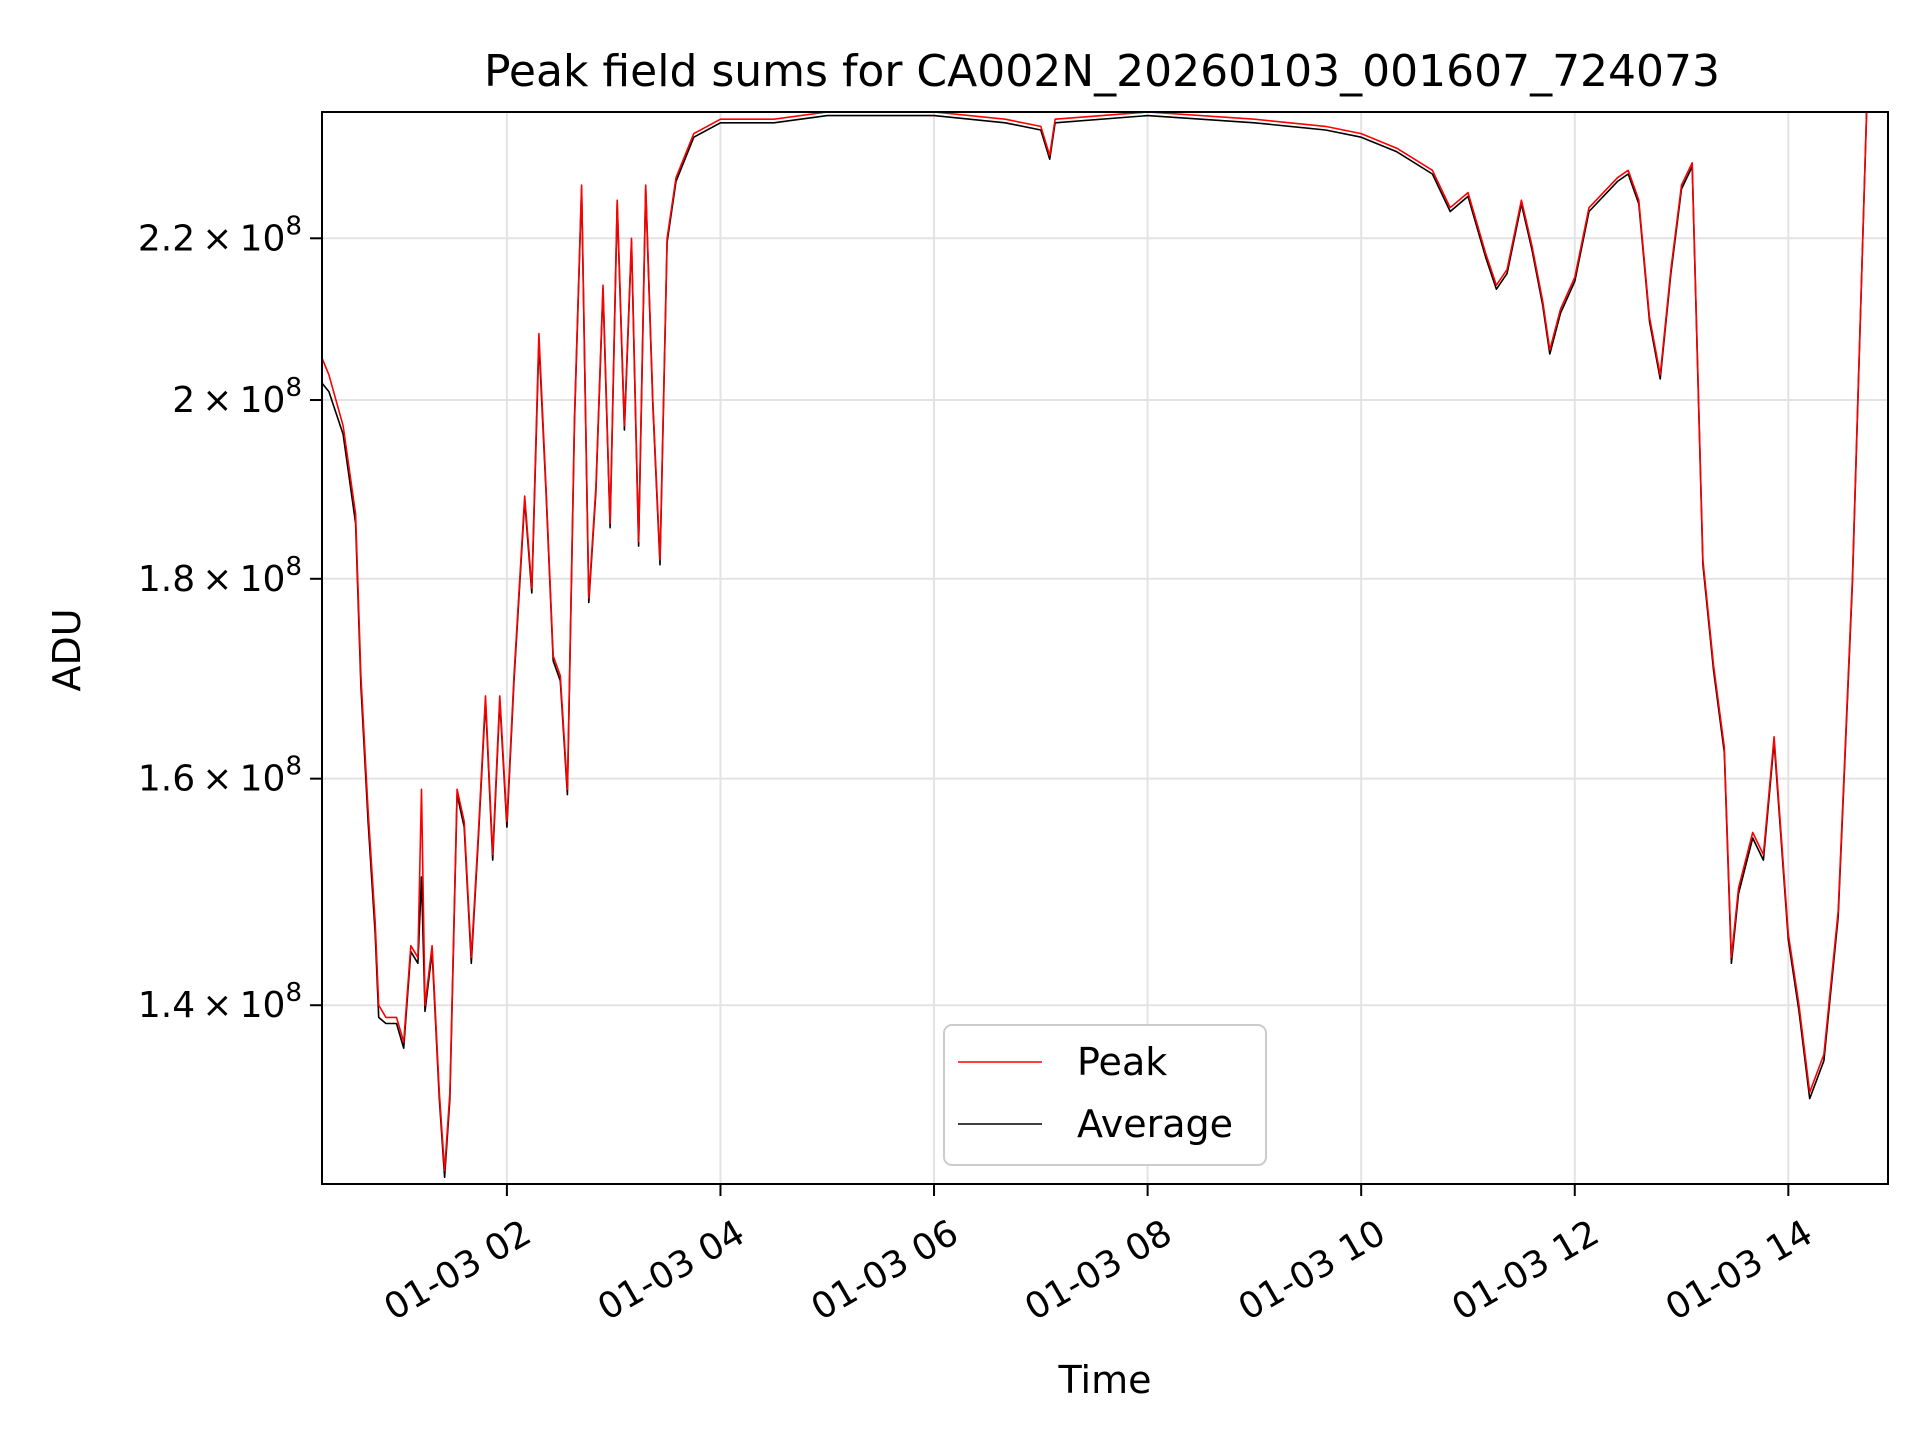 The height and width of the screenshot is (1440, 1920). What do you see at coordinates (220, 235) in the screenshot?
I see `y-tick-label-4: 2.2 × 108` at bounding box center [220, 235].